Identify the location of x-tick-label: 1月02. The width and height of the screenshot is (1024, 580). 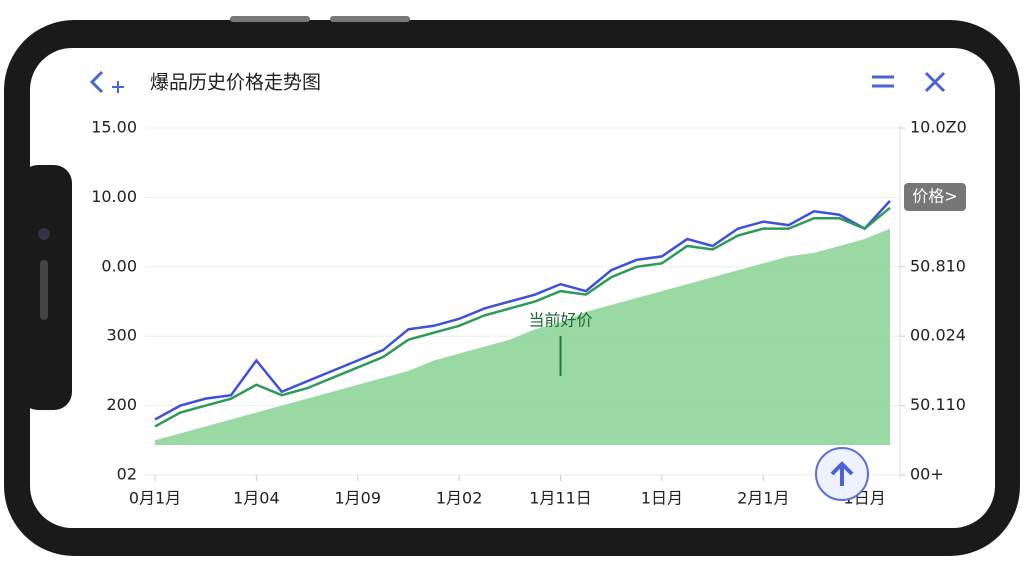
(459, 498).